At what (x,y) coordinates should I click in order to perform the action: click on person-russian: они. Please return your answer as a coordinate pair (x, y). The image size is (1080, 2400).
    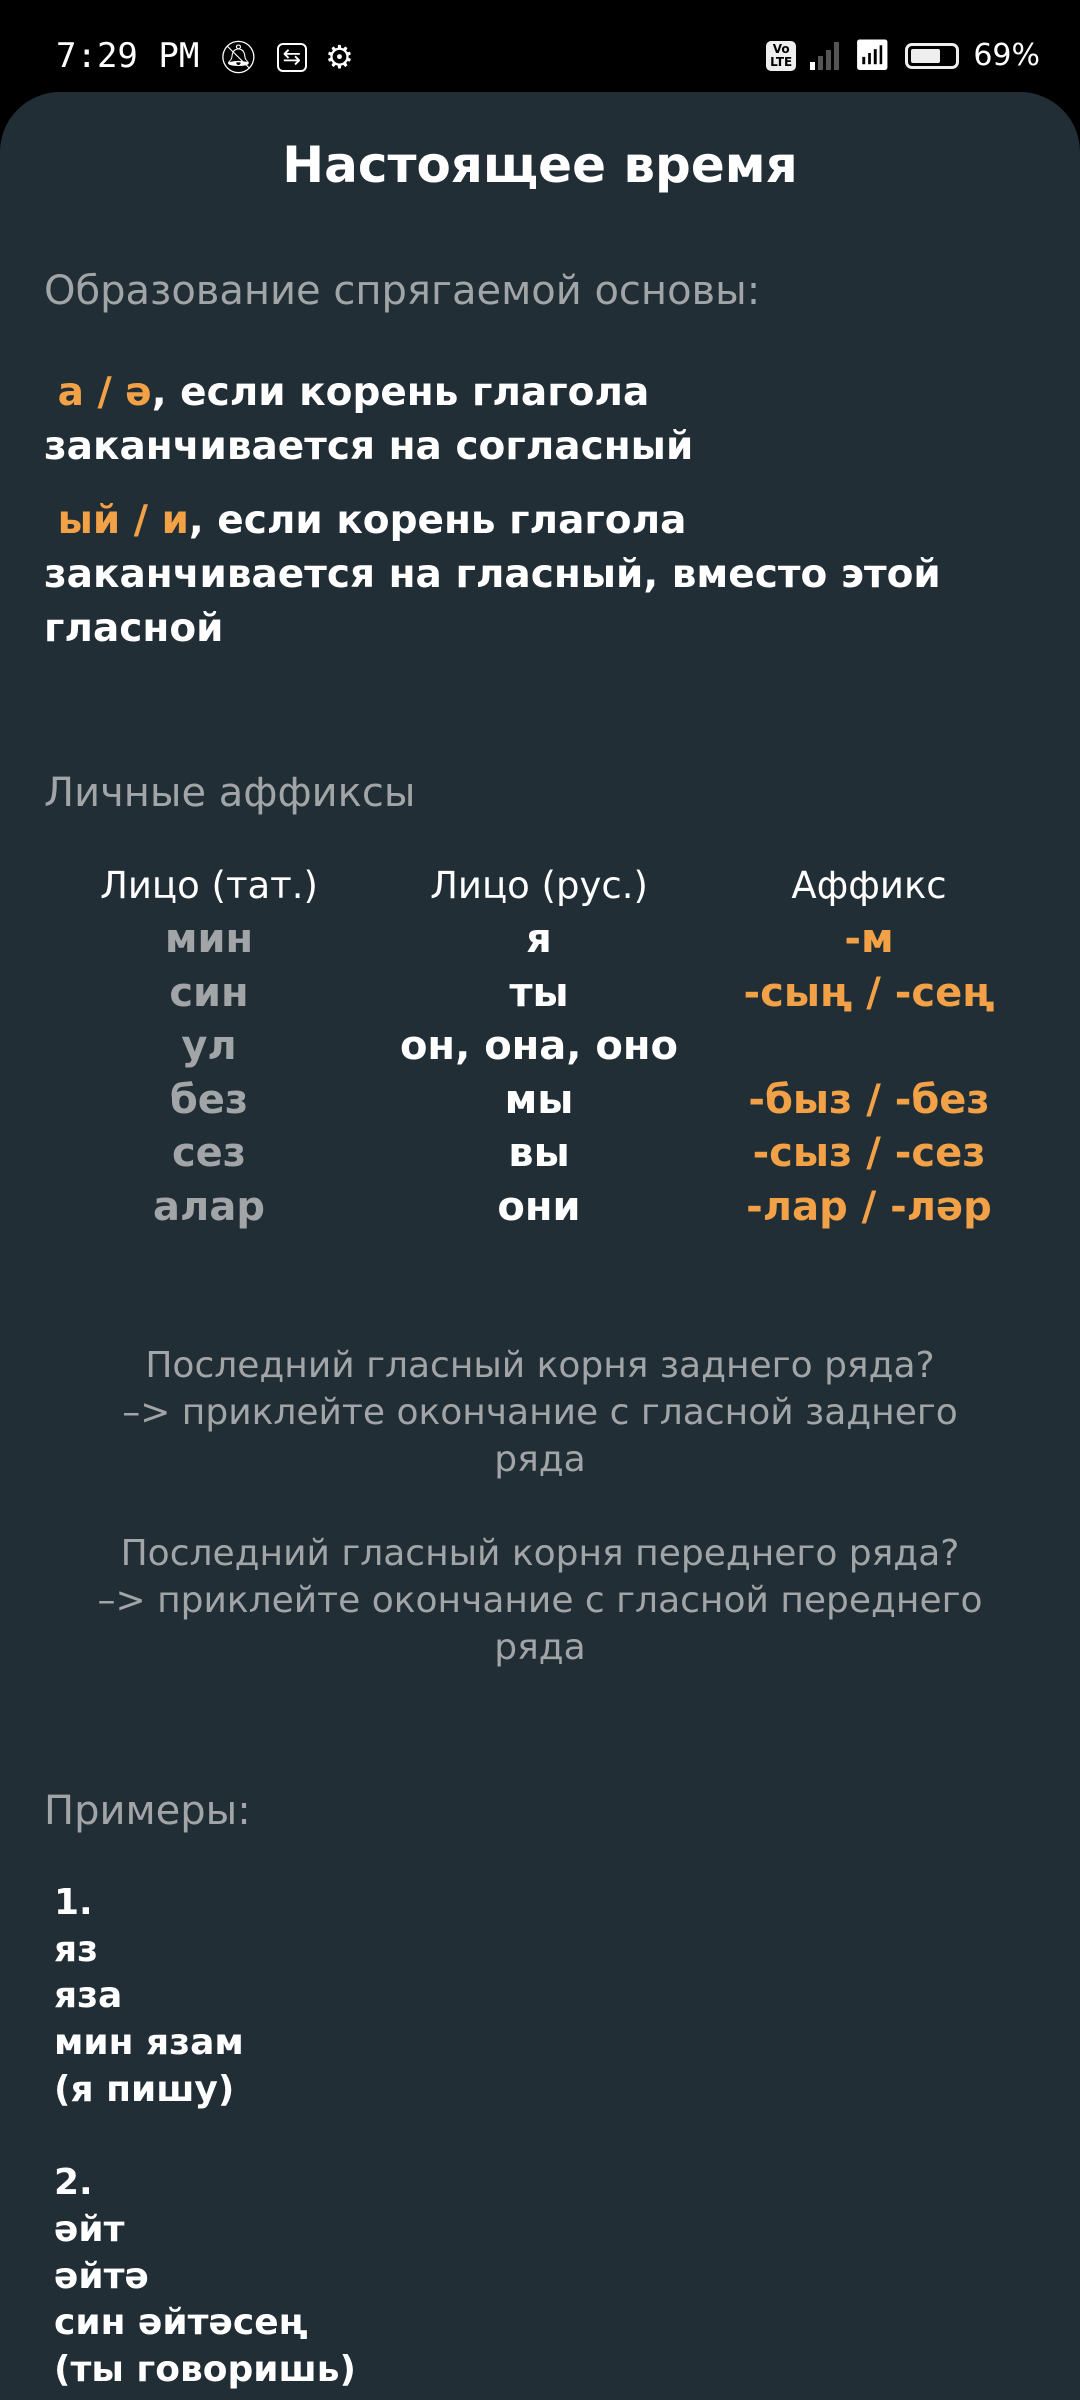
    Looking at the image, I should click on (539, 1207).